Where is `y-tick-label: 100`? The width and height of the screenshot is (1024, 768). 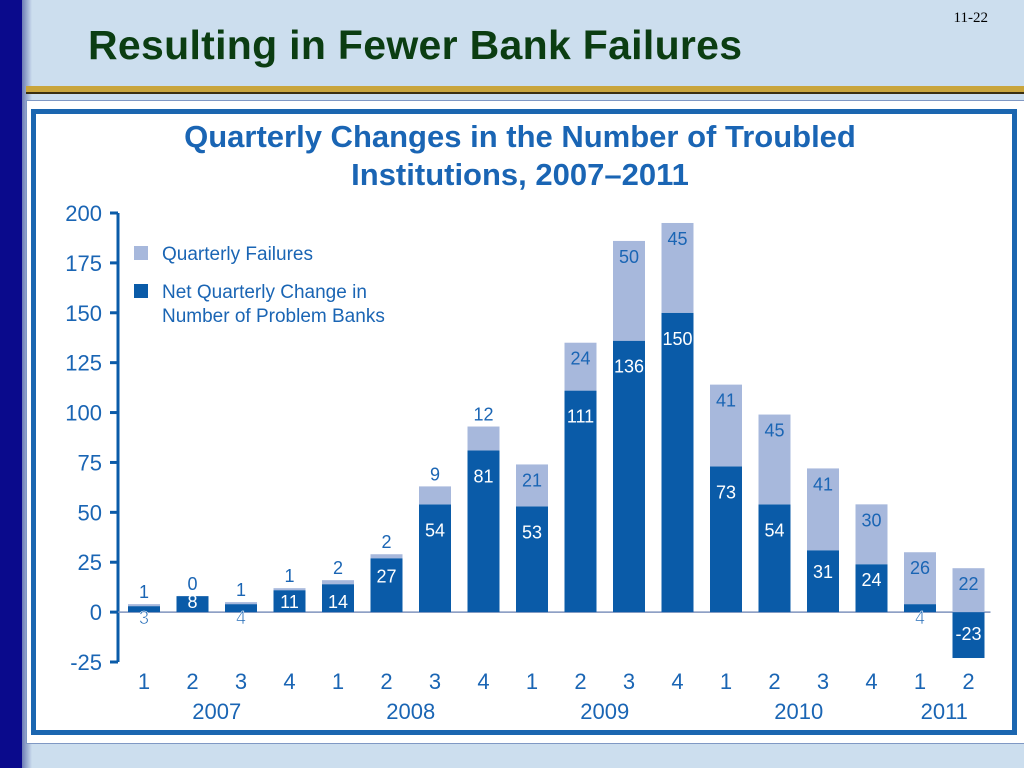
y-tick-label: 100 is located at coordinates (83, 413).